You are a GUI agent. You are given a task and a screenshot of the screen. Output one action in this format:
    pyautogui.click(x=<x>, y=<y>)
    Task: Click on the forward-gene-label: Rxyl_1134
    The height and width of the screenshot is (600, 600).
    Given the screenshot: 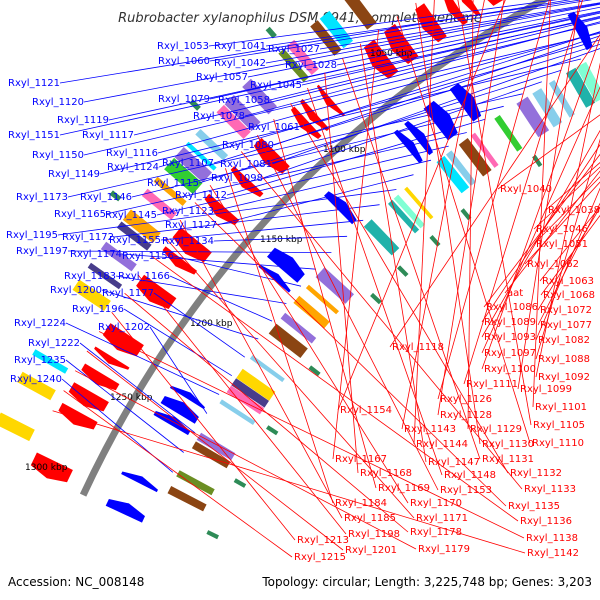 What is the action you would take?
    pyautogui.click(x=188, y=241)
    